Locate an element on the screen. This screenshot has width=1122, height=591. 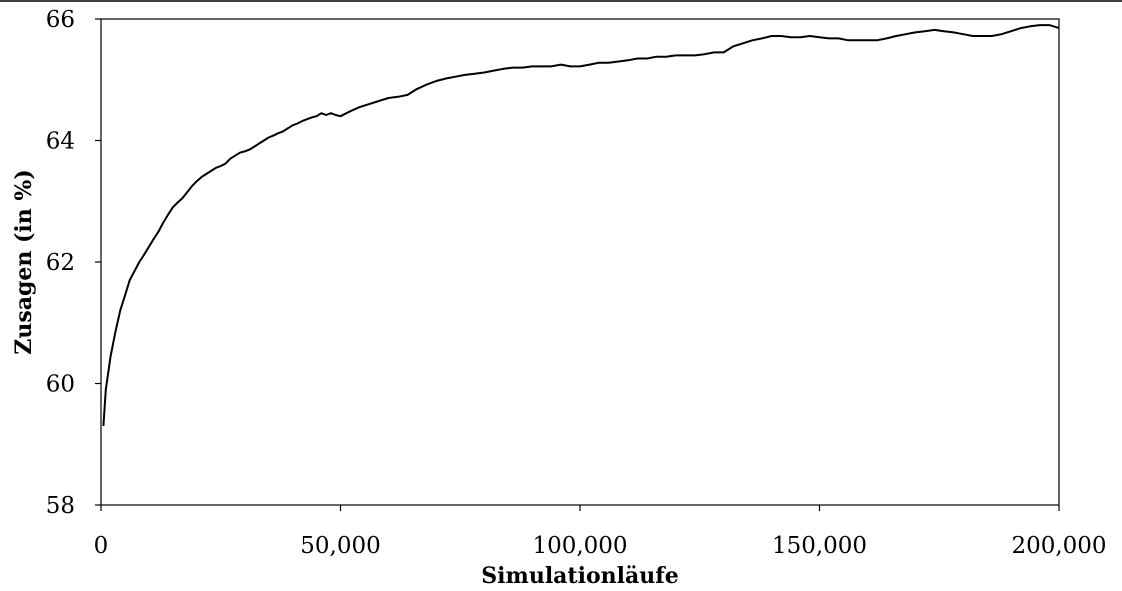
x-tick-label: 50,000 is located at coordinates (340, 546).